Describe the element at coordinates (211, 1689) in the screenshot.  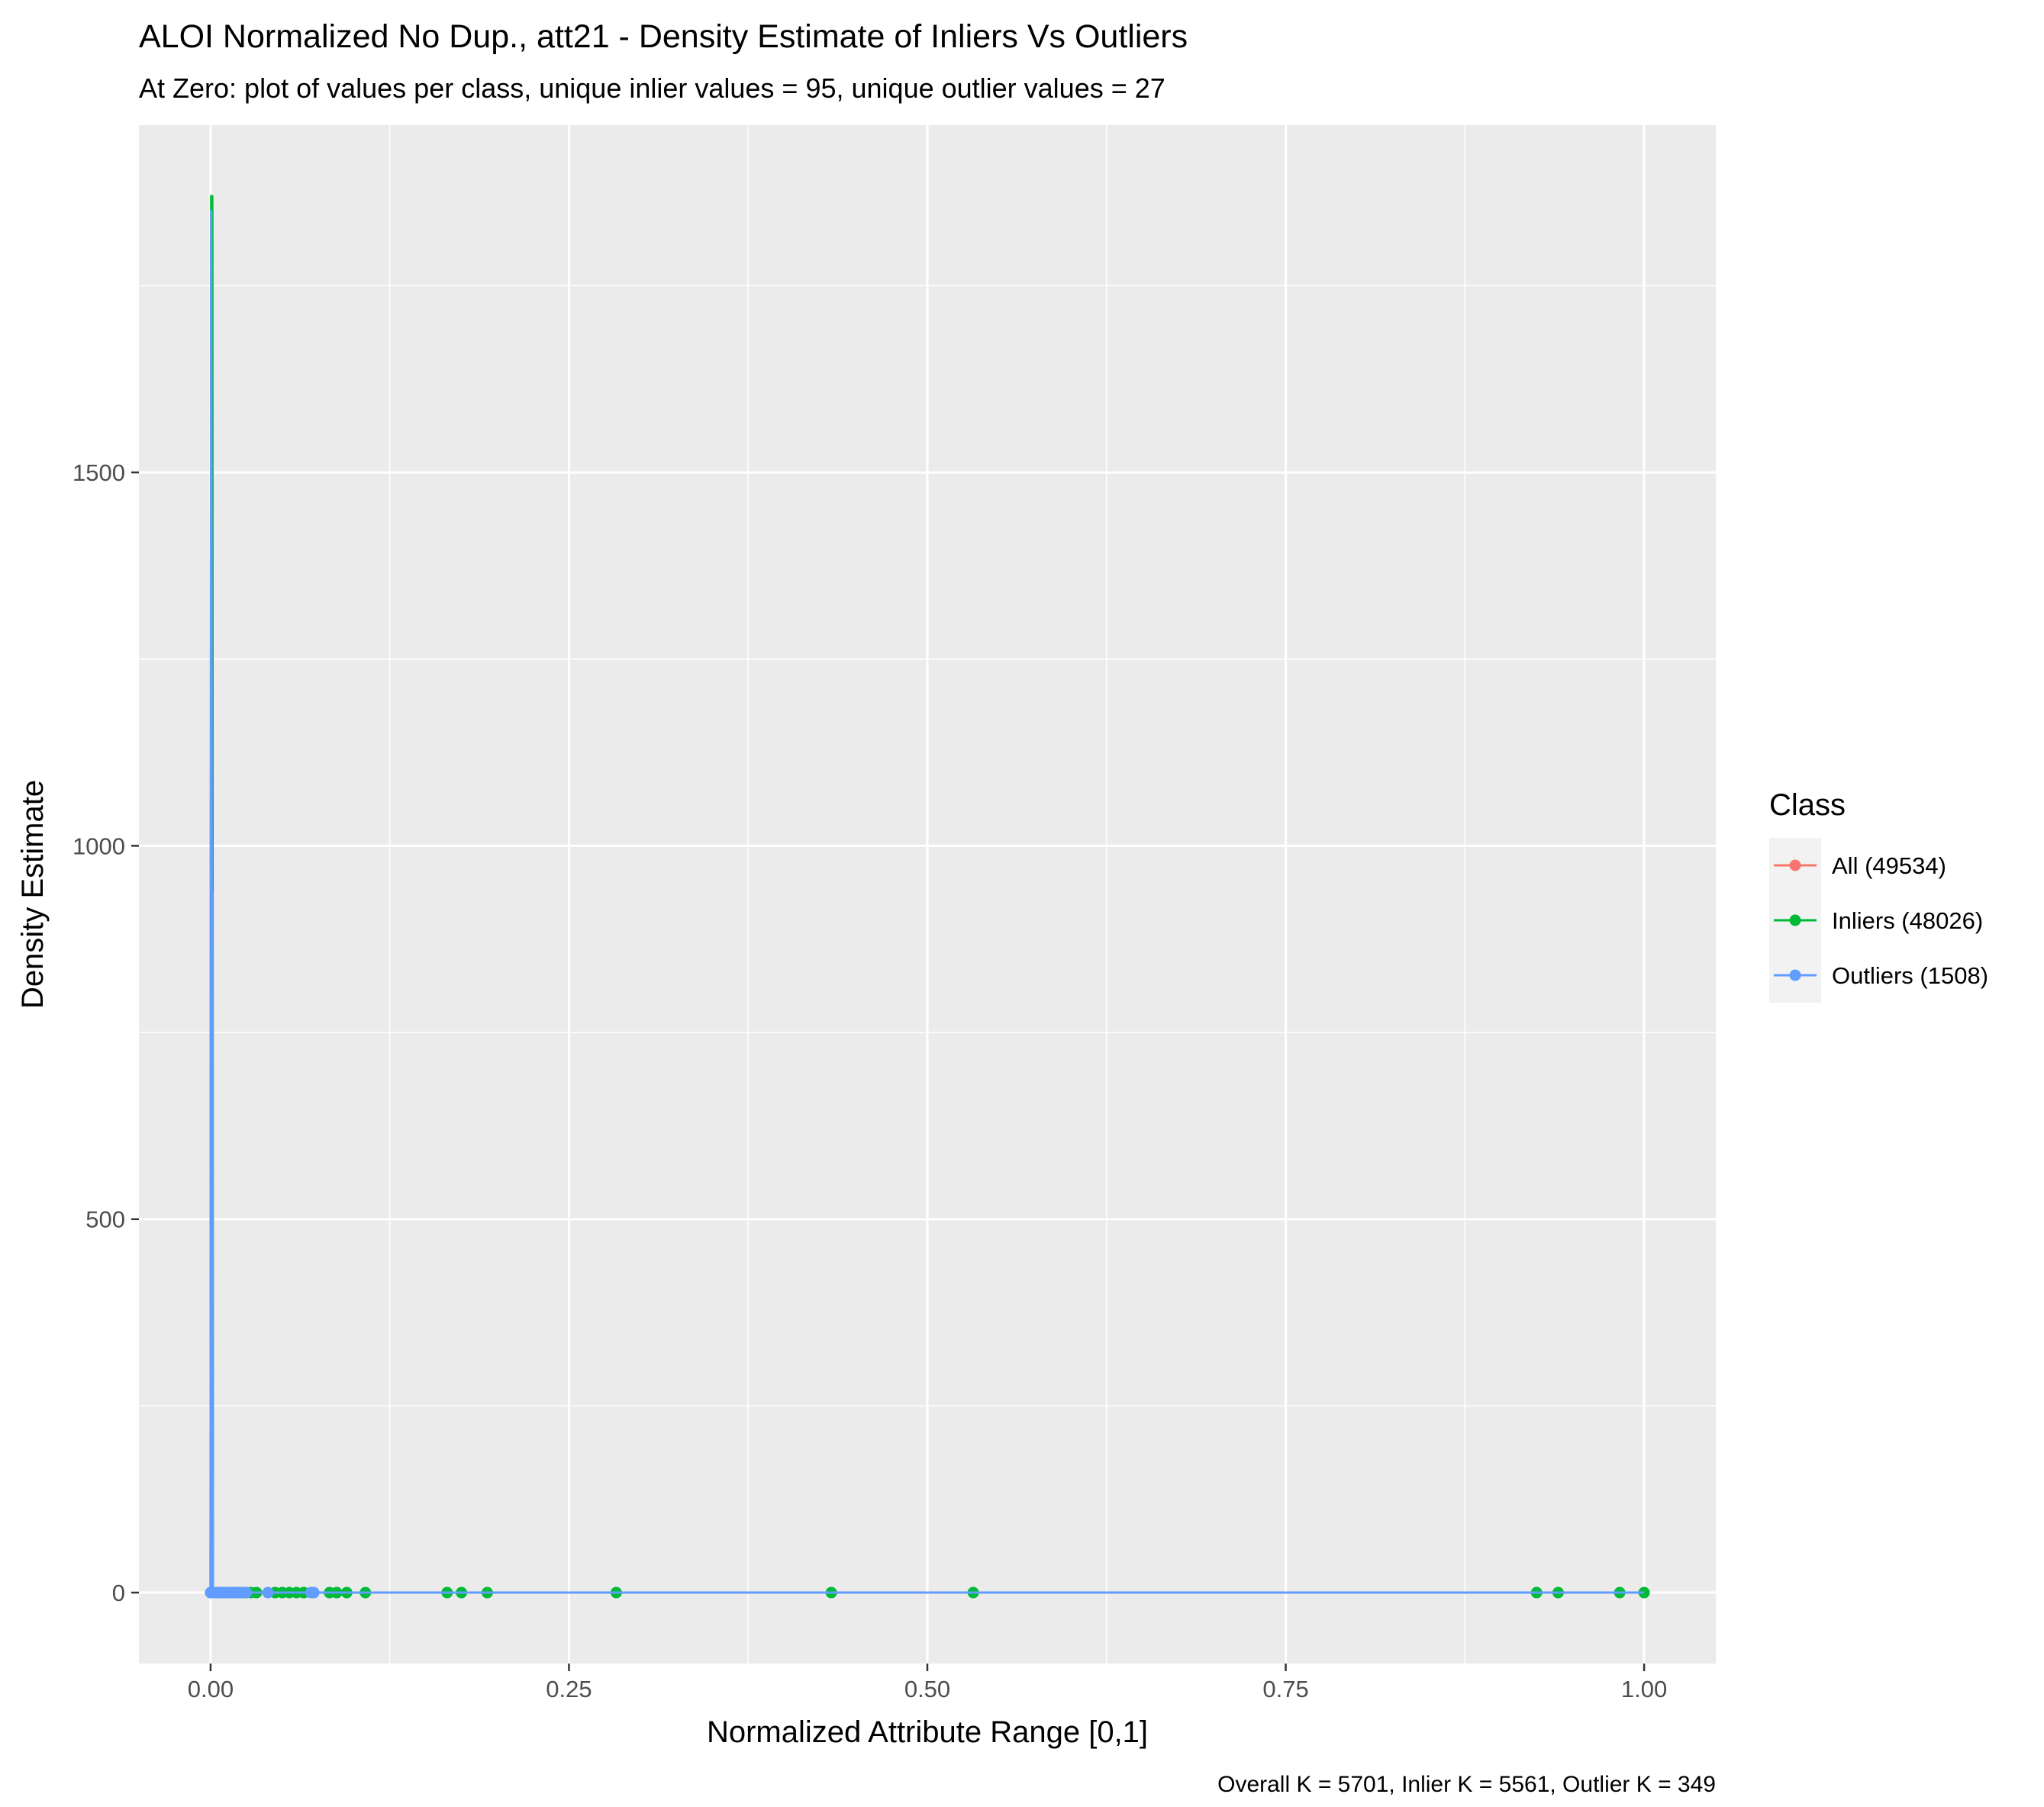
I see `x-tick-label: 0.00` at that location.